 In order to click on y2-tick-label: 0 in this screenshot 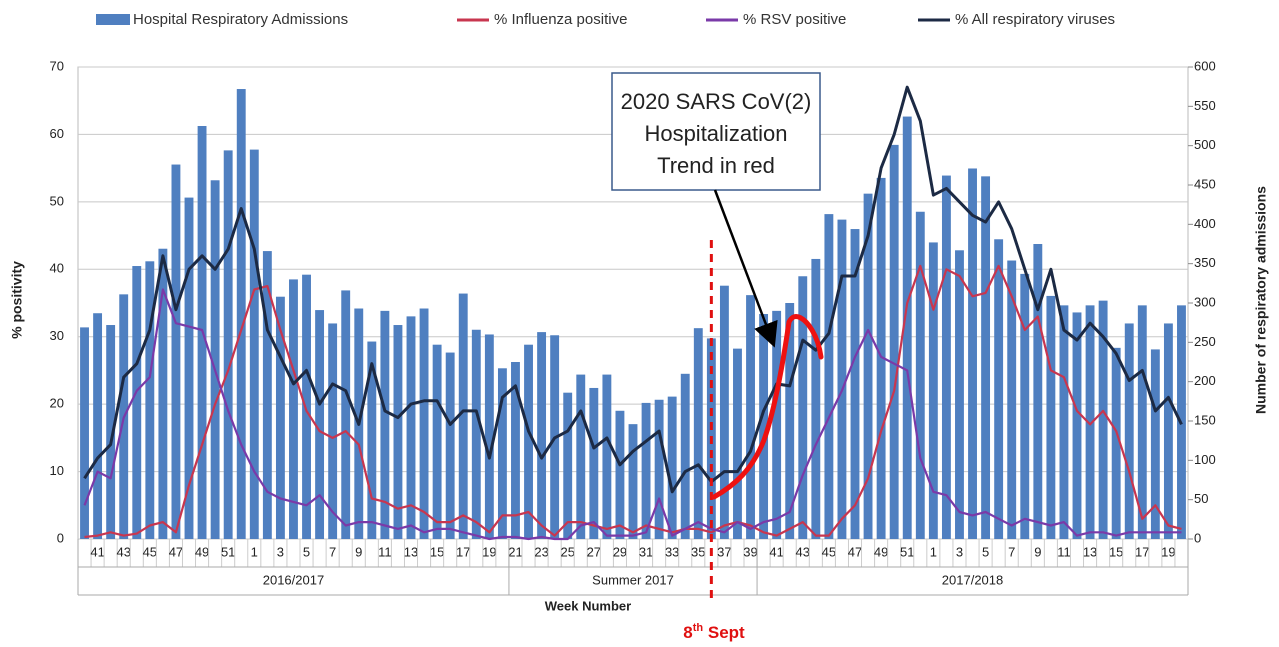, I will do `click(1197, 537)`.